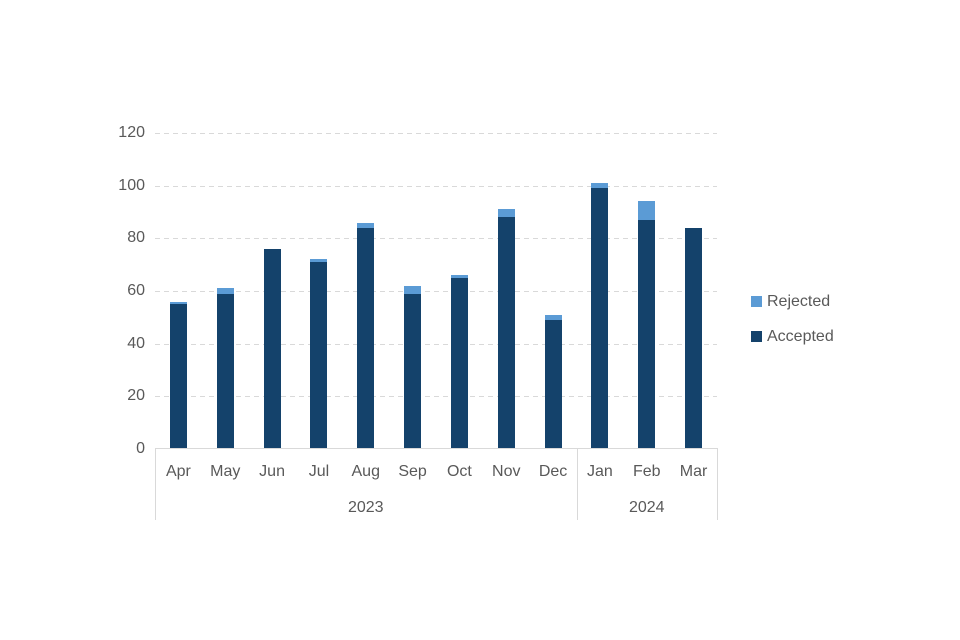 This screenshot has height=640, width=960. Describe the element at coordinates (459, 471) in the screenshot. I see `x-tick-label-oct: Oct` at that location.